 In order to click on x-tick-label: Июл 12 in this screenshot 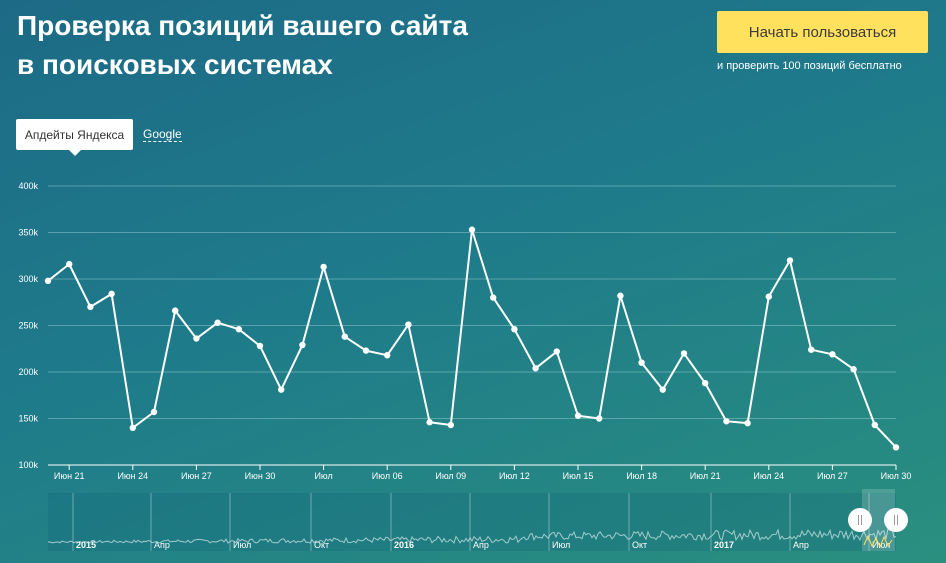, I will do `click(514, 476)`.